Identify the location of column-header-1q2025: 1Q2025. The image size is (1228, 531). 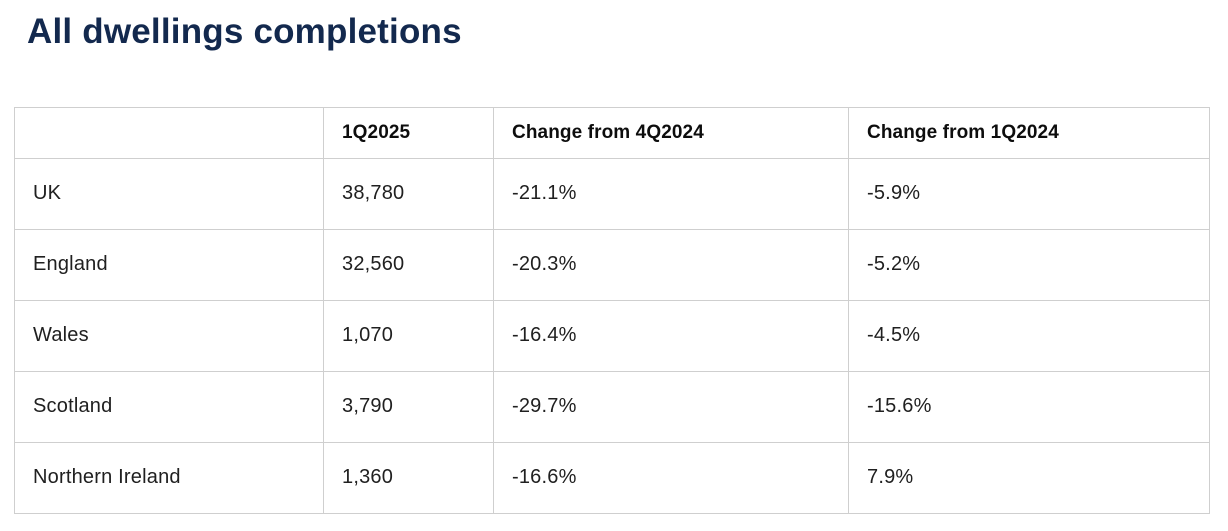
(408, 132).